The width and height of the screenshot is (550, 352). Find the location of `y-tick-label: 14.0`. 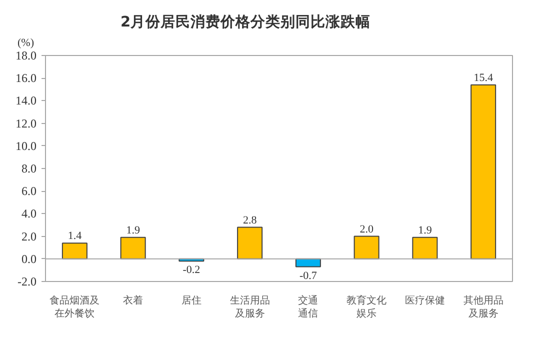

y-tick-label: 14.0 is located at coordinates (26, 101).